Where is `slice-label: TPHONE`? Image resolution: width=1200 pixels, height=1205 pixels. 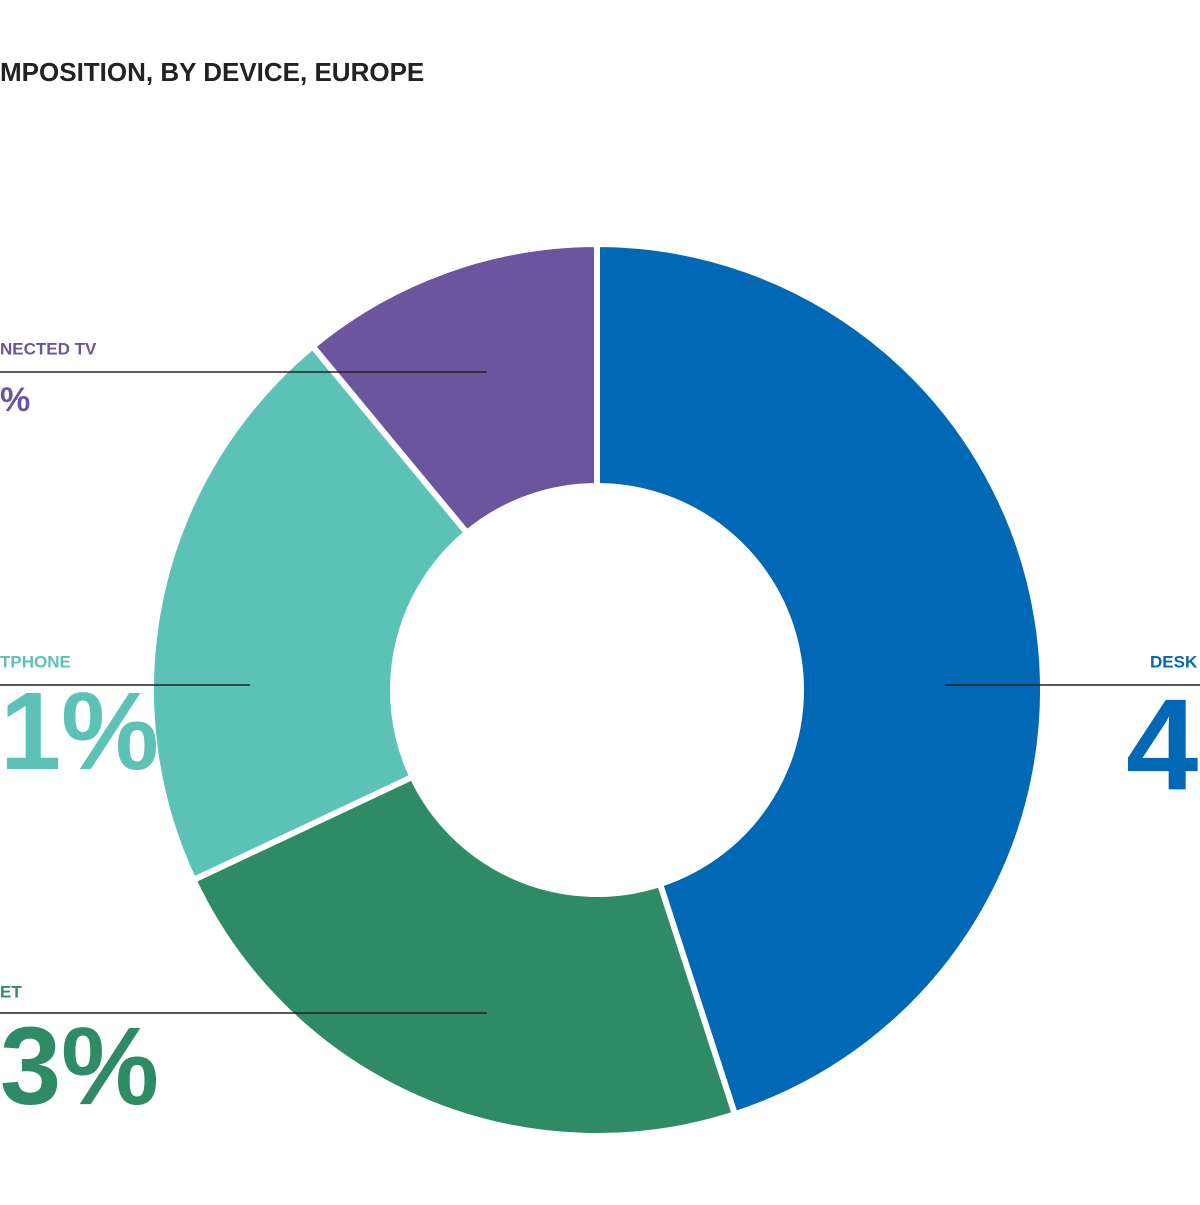
slice-label: TPHONE is located at coordinates (35, 661).